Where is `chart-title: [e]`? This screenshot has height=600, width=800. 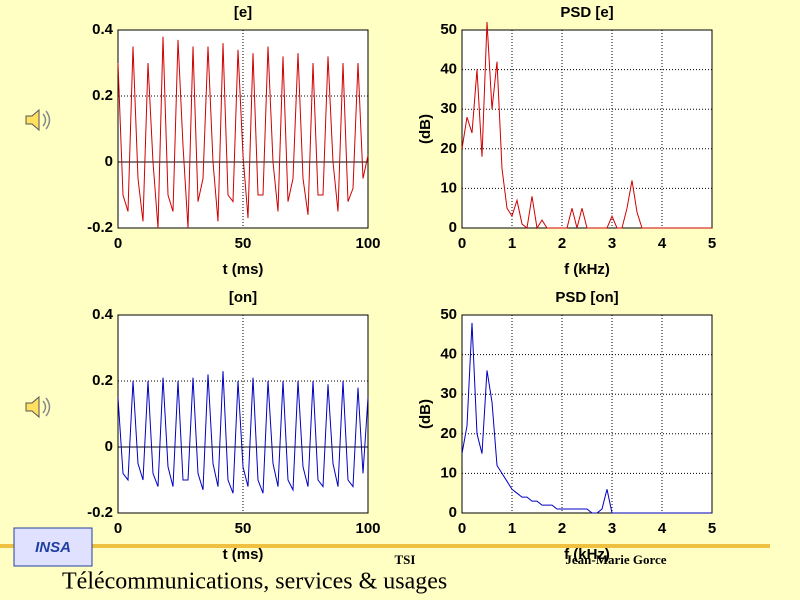
chart-title: [e] is located at coordinates (243, 12).